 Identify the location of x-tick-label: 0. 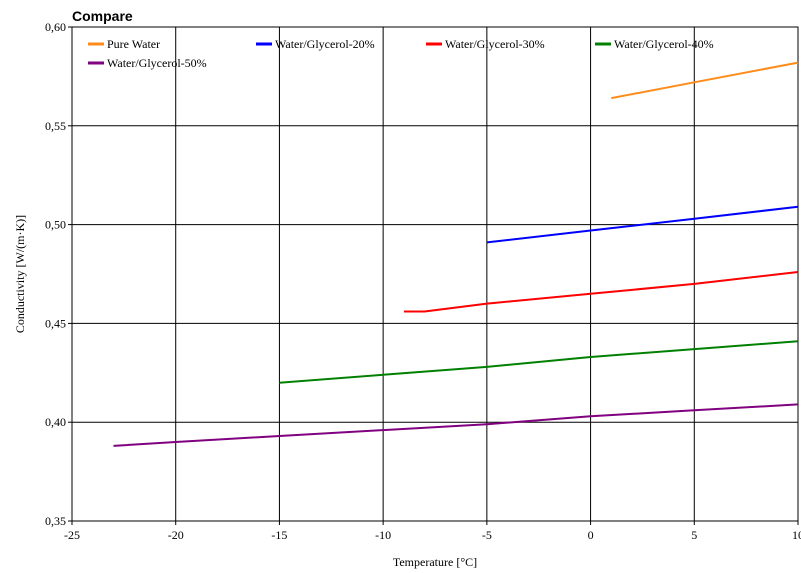
(591, 535).